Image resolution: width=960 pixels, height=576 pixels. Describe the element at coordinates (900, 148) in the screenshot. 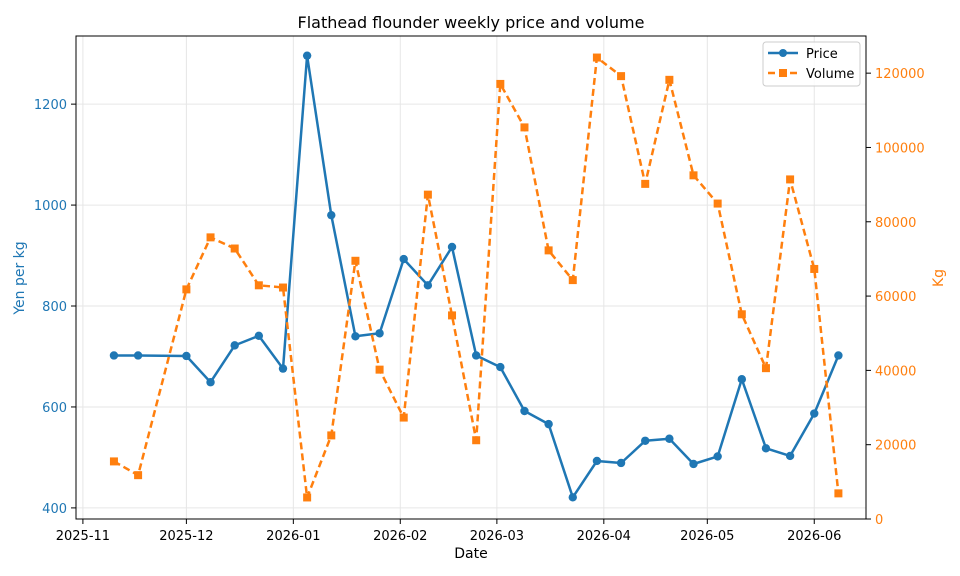

I see `y-right-tick-label: 100000` at that location.